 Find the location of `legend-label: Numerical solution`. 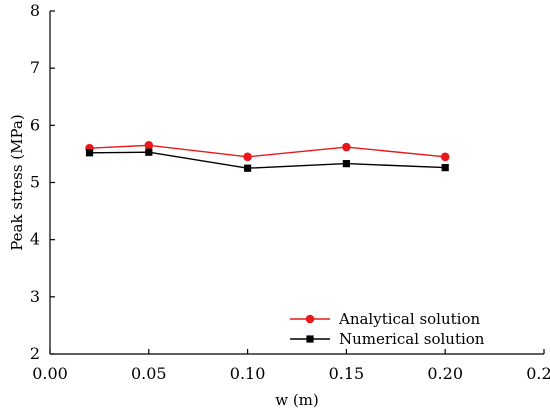

legend-label: Numerical solution is located at coordinates (412, 339).